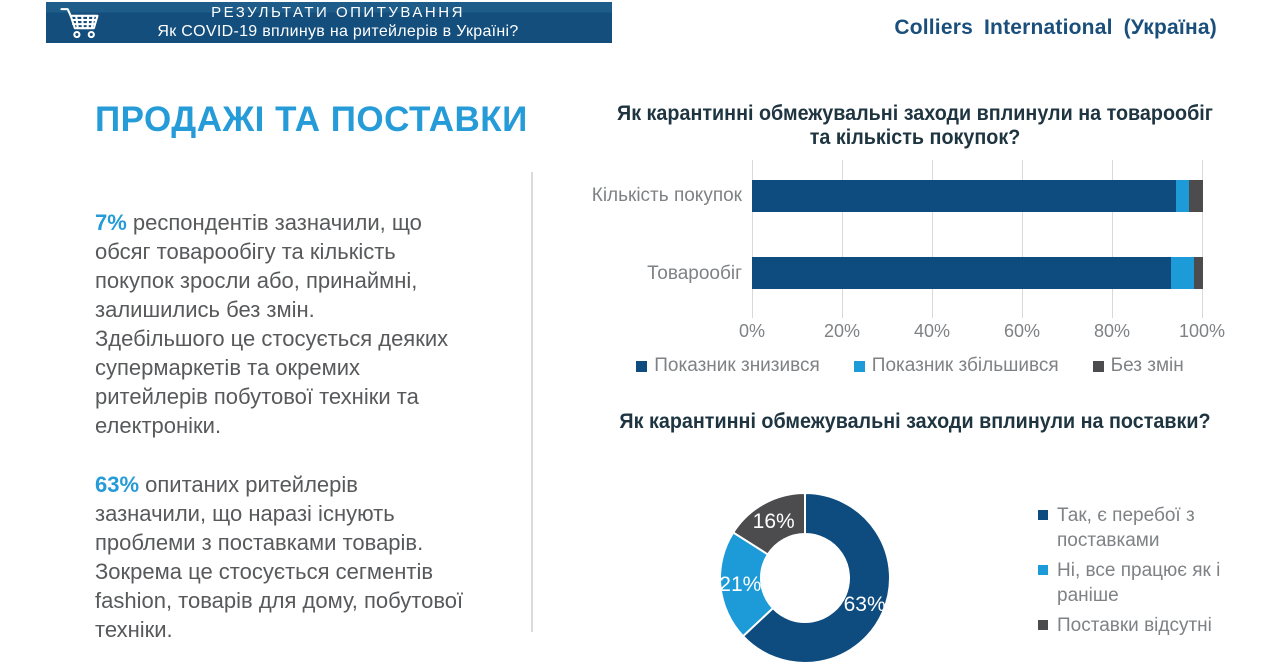 This screenshot has width=1280, height=671. I want to click on donut-chart: 63% 21% 16%, so click(805, 577).